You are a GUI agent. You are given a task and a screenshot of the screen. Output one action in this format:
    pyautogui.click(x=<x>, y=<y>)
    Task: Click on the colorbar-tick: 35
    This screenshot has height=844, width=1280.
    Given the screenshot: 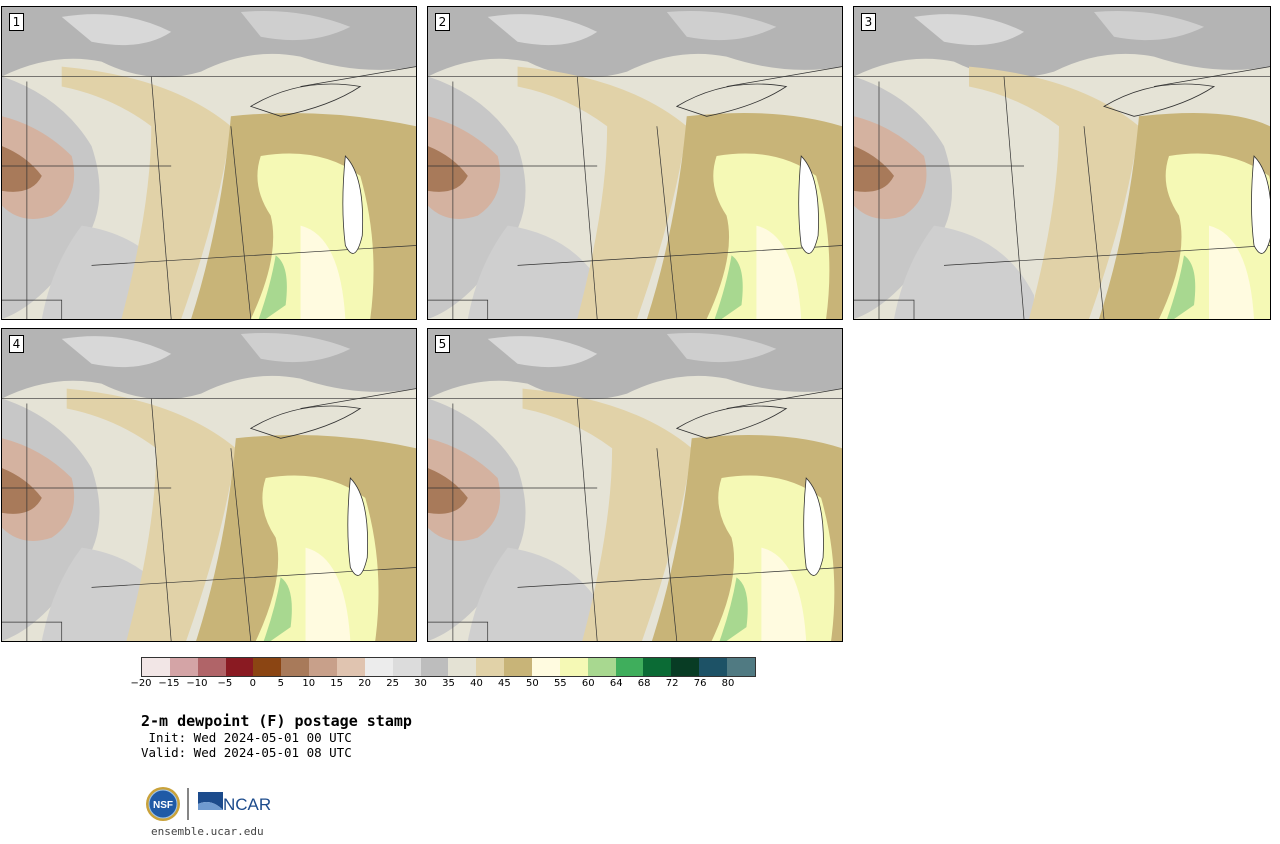 What is the action you would take?
    pyautogui.click(x=448, y=683)
    